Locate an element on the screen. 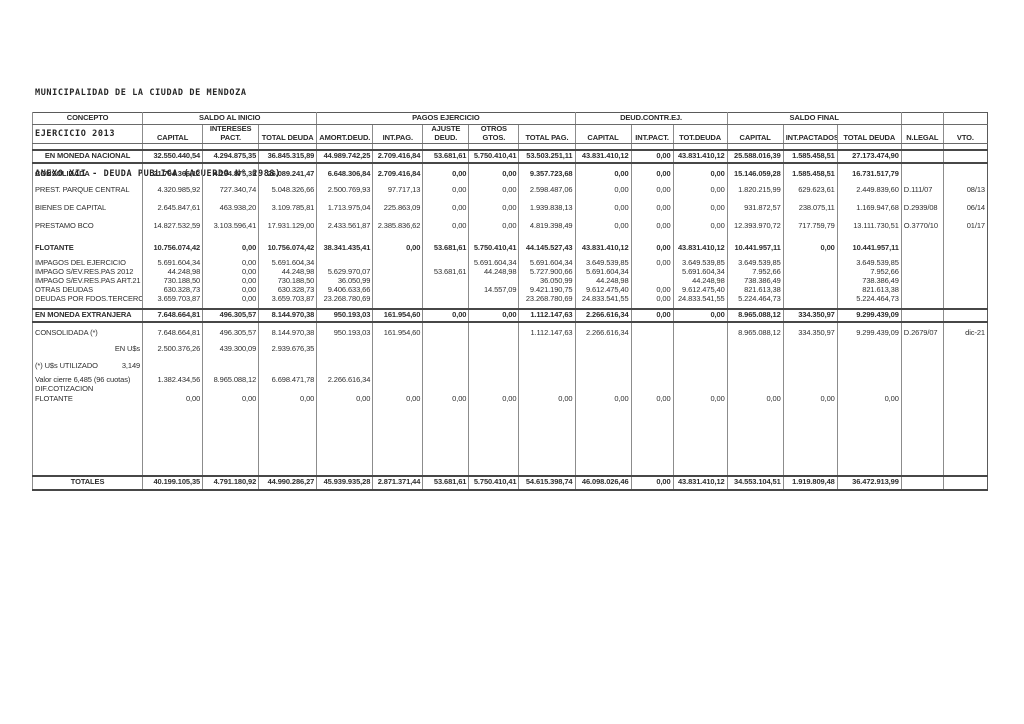  row-label: EN U$s is located at coordinates (87, 349).